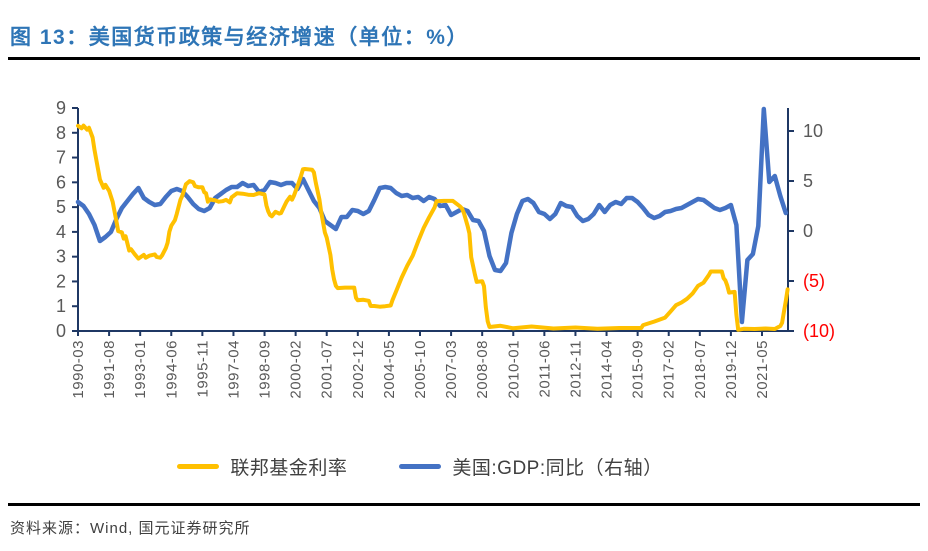 This screenshot has width=928, height=551. I want to click on legend-label-gdp: 美国:GDP:同比（右轴）, so click(557, 468).